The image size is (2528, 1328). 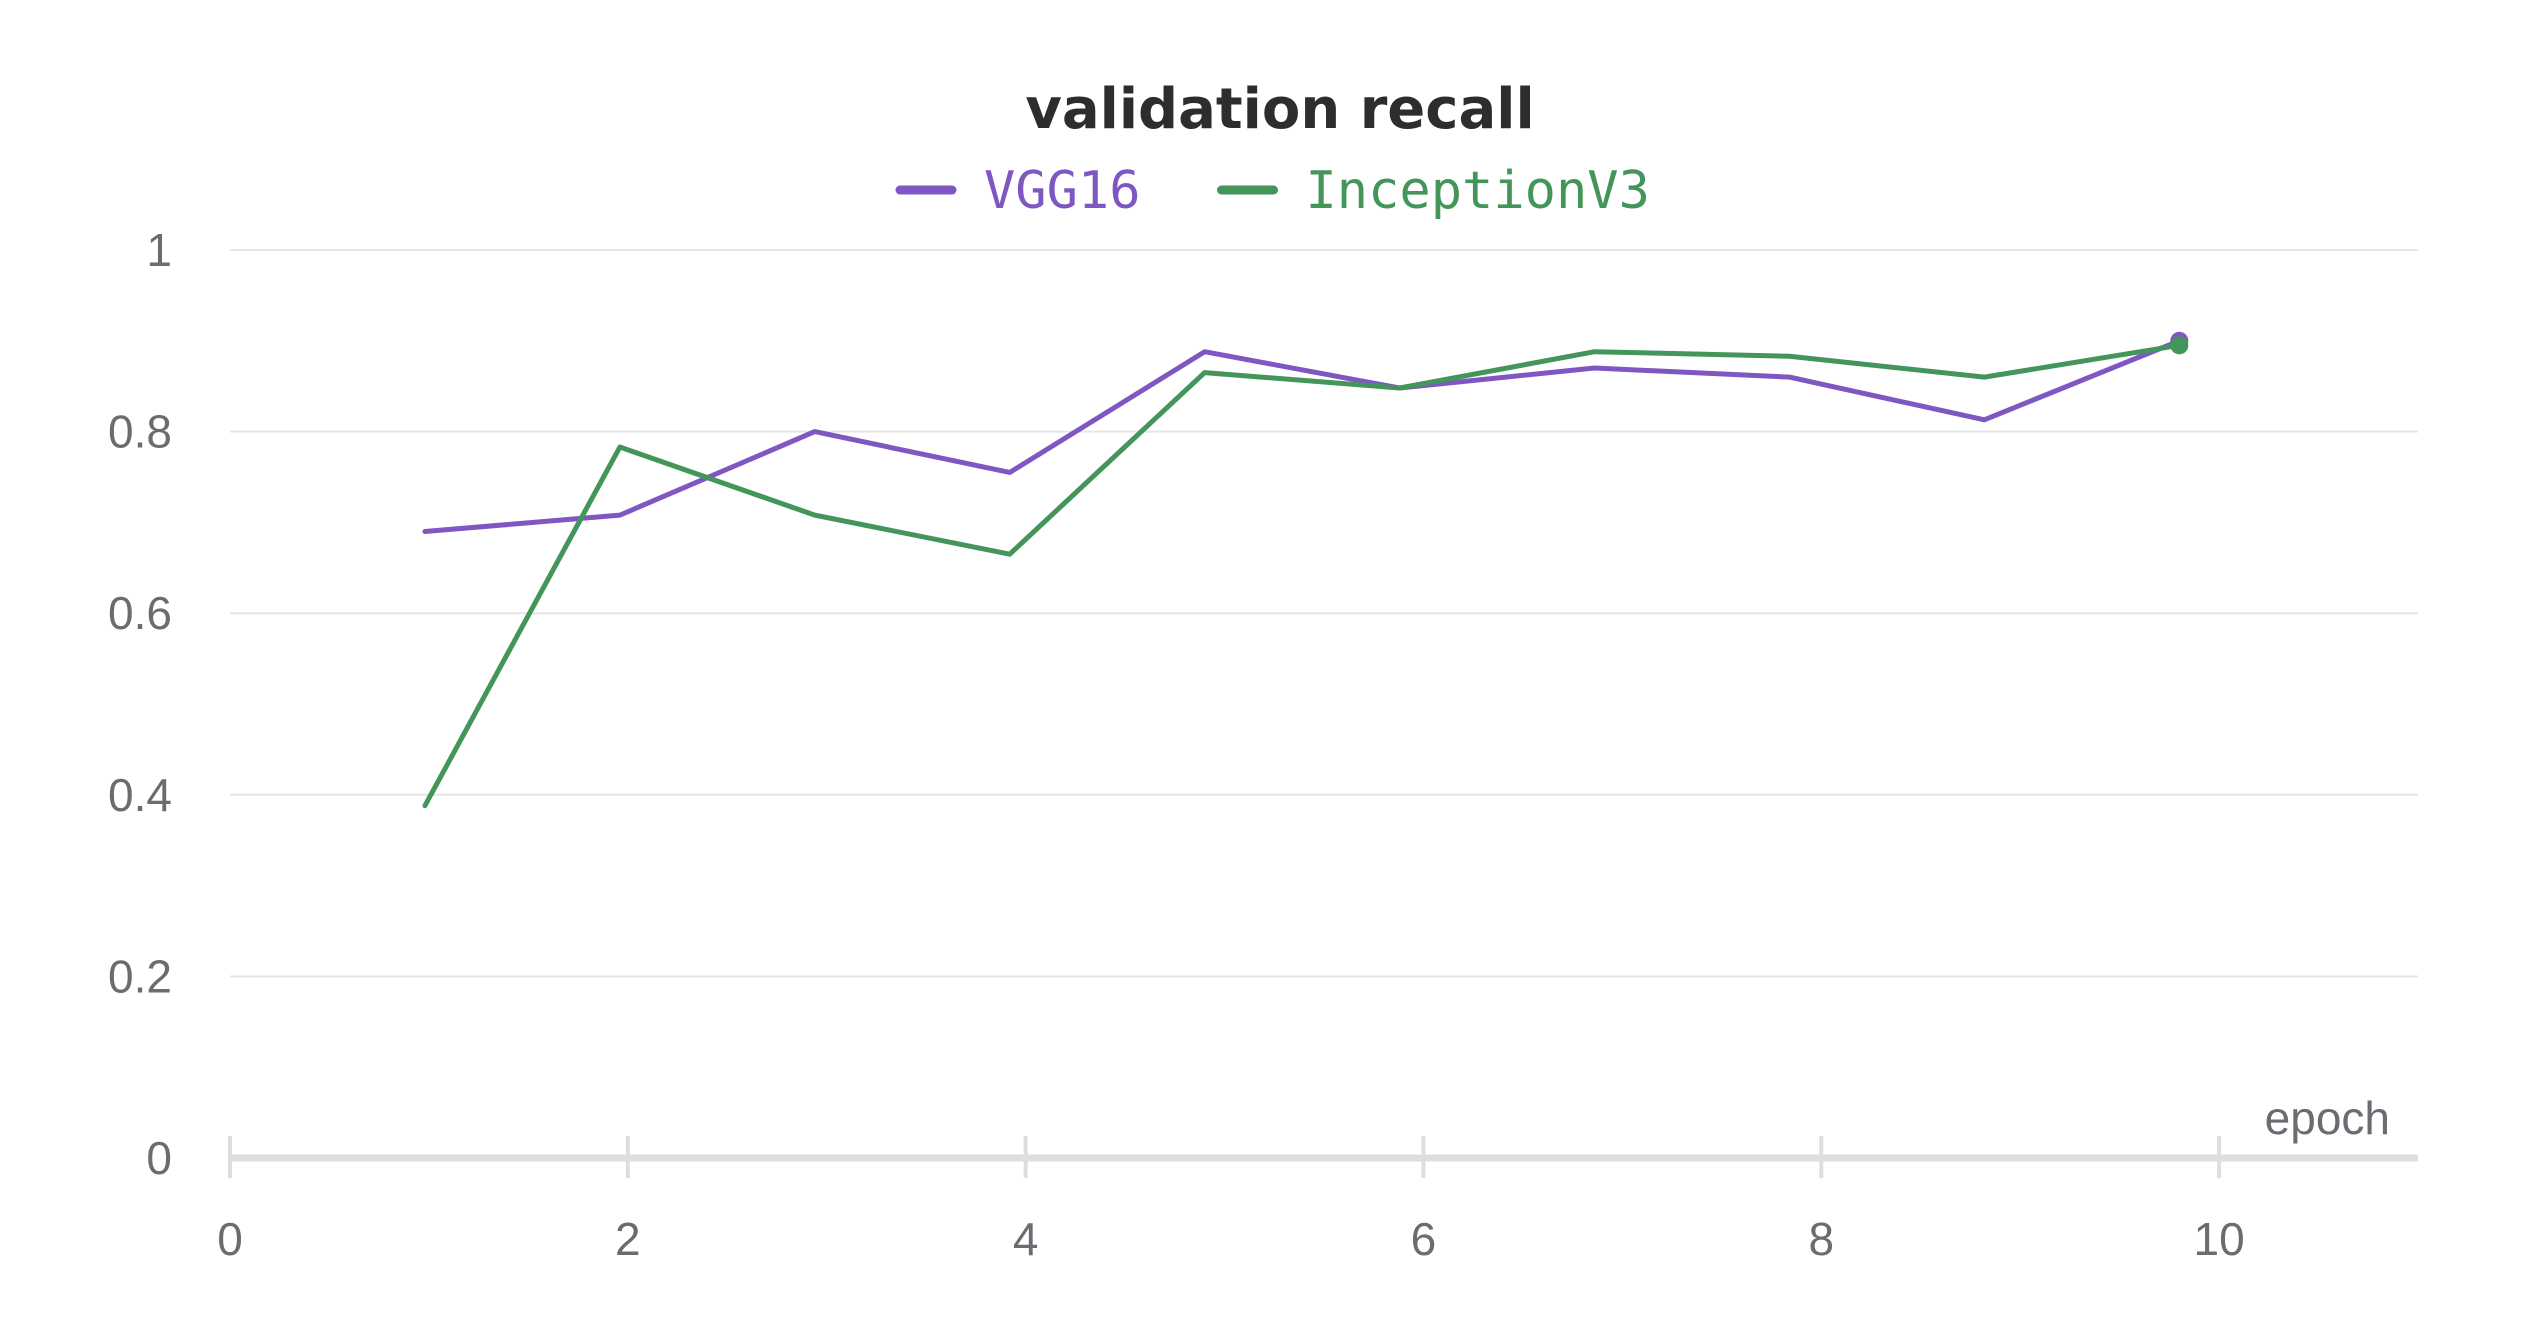 I want to click on series-line-vgg16, so click(x=1302, y=436).